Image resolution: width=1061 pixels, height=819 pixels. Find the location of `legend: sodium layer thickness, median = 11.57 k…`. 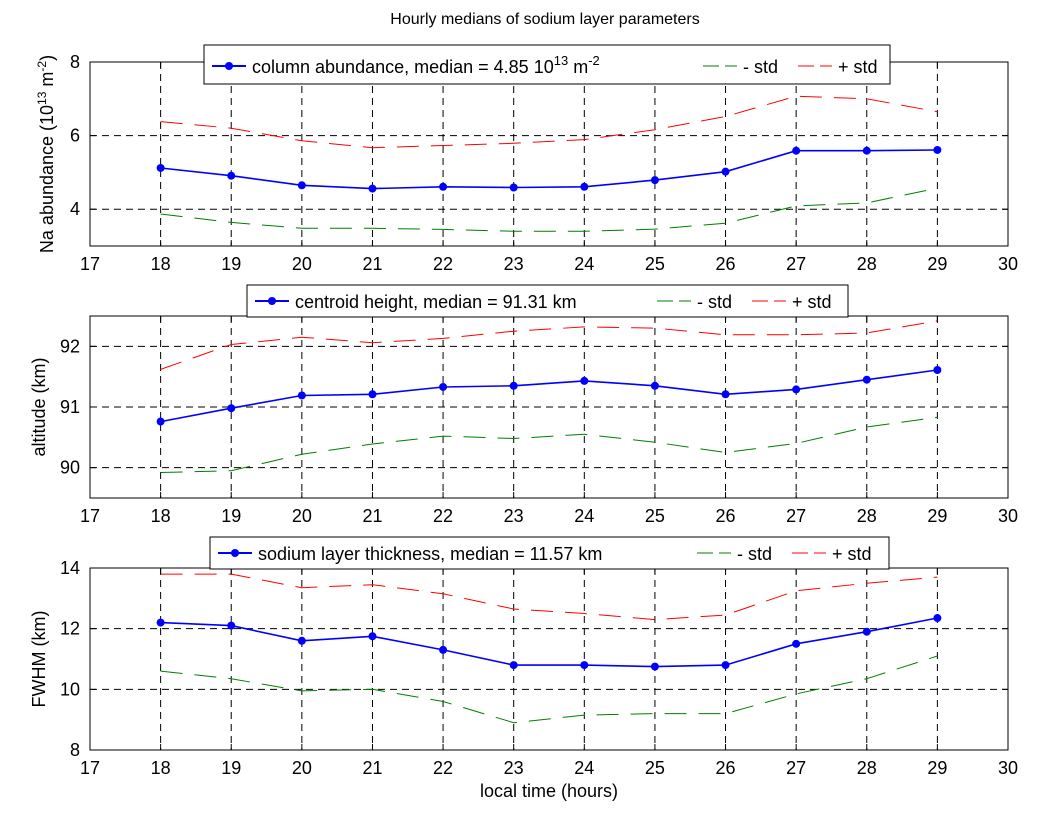

legend: sodium layer thickness, median = 11.57 k… is located at coordinates (549, 553).